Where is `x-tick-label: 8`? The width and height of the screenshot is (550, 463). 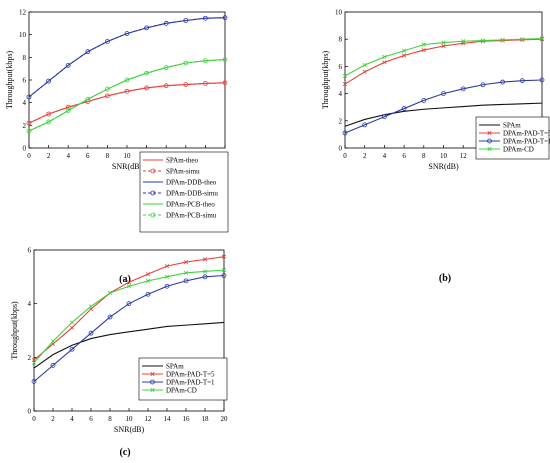 x-tick-label: 8 is located at coordinates (108, 156).